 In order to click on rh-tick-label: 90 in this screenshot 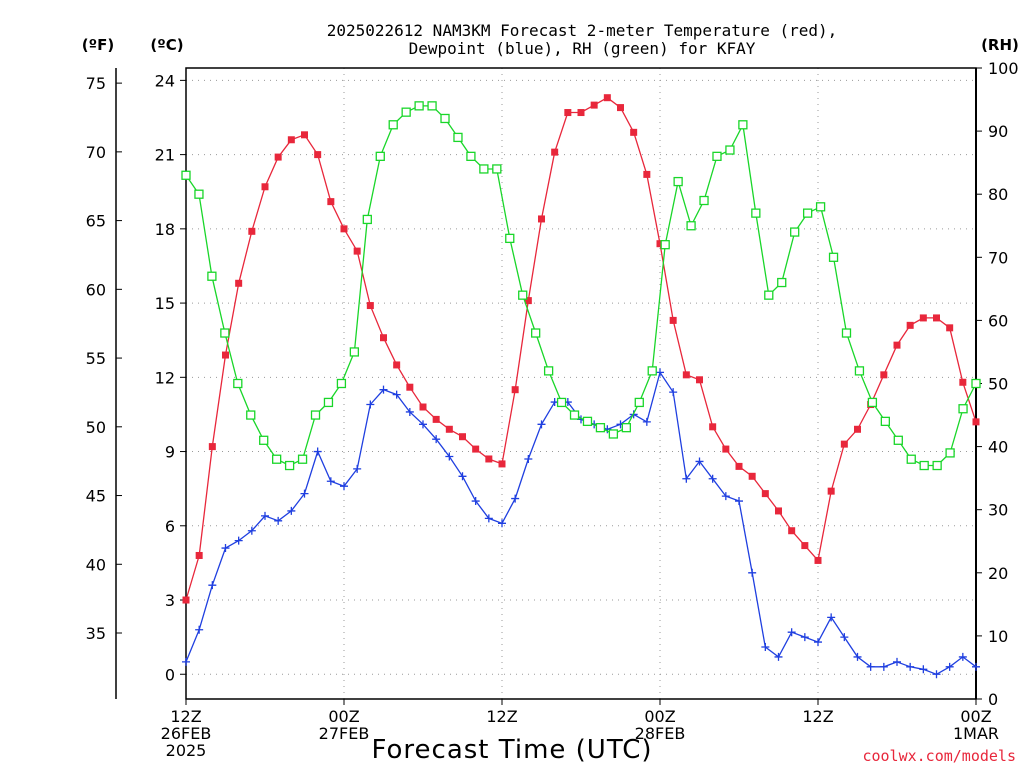, I will do `click(998, 131)`.